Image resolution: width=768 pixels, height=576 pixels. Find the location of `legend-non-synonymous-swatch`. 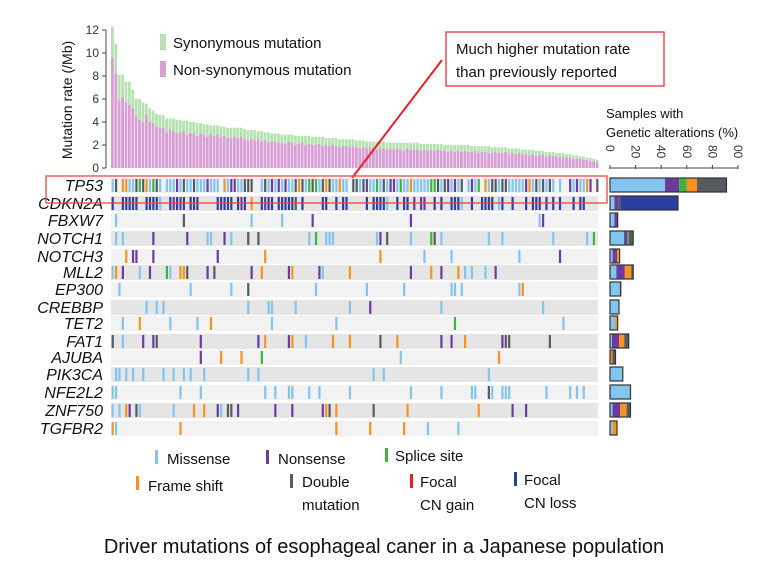

legend-non-synonymous-swatch is located at coordinates (163, 69).